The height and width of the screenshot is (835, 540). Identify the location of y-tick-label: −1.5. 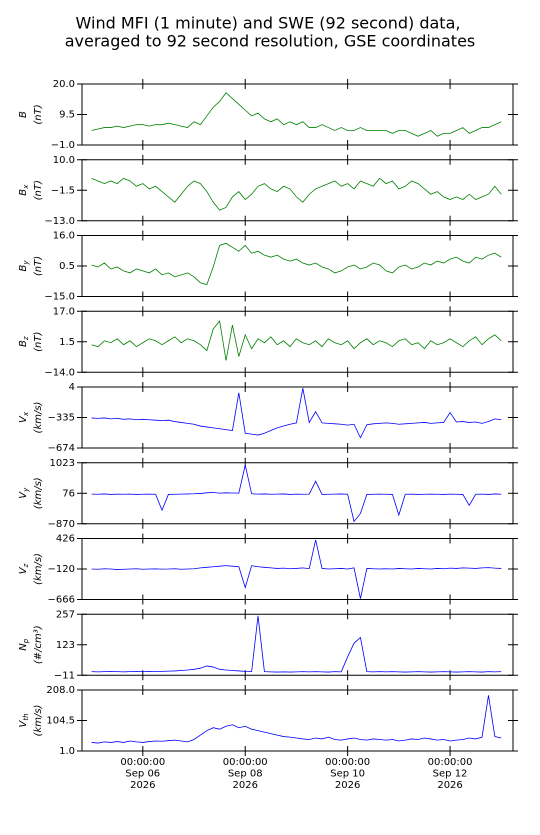
(63, 190).